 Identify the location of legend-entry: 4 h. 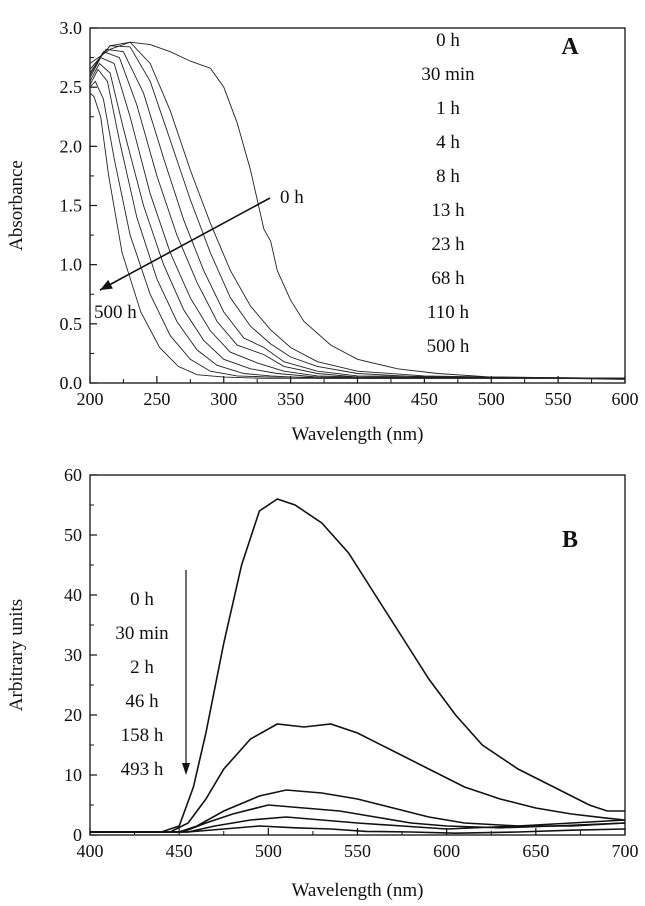
(448, 142).